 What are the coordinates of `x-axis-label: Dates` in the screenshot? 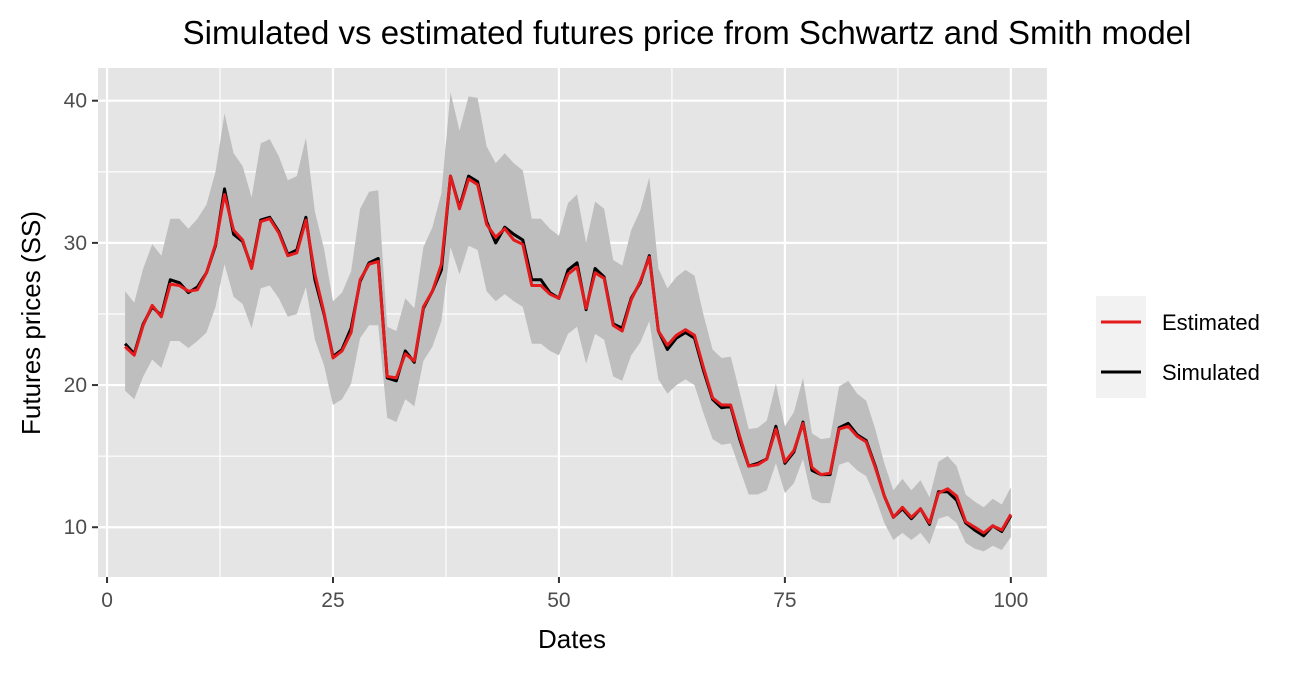 It's located at (572, 639).